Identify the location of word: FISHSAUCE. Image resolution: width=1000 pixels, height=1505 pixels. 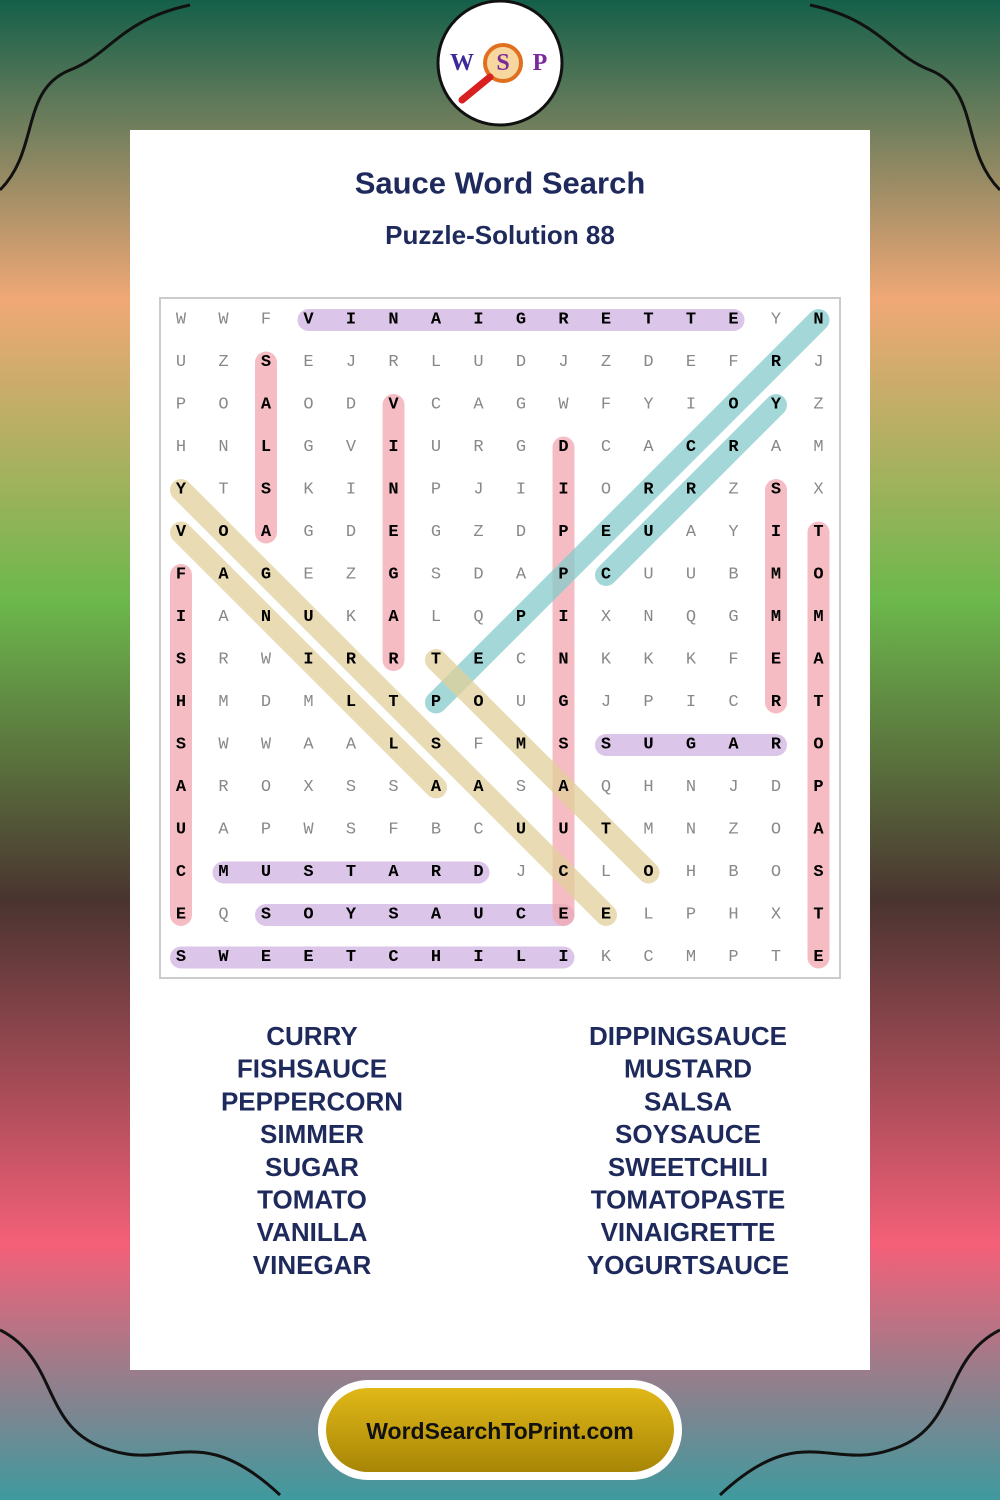
(312, 1069).